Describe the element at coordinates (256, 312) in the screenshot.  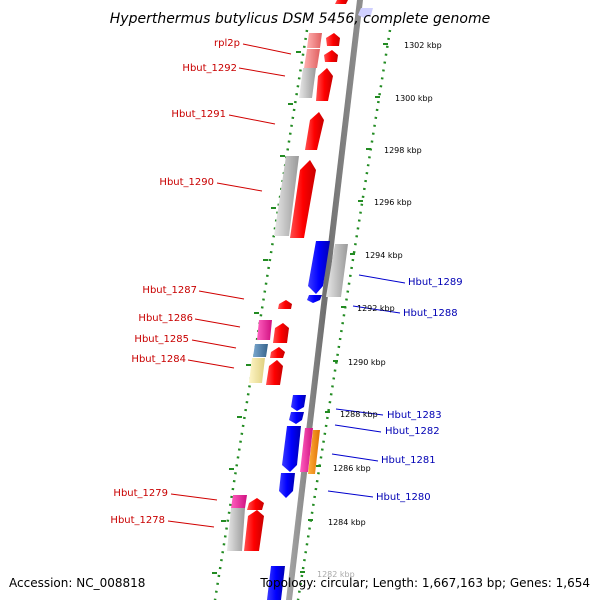
I see `left-ruler-ticks` at that location.